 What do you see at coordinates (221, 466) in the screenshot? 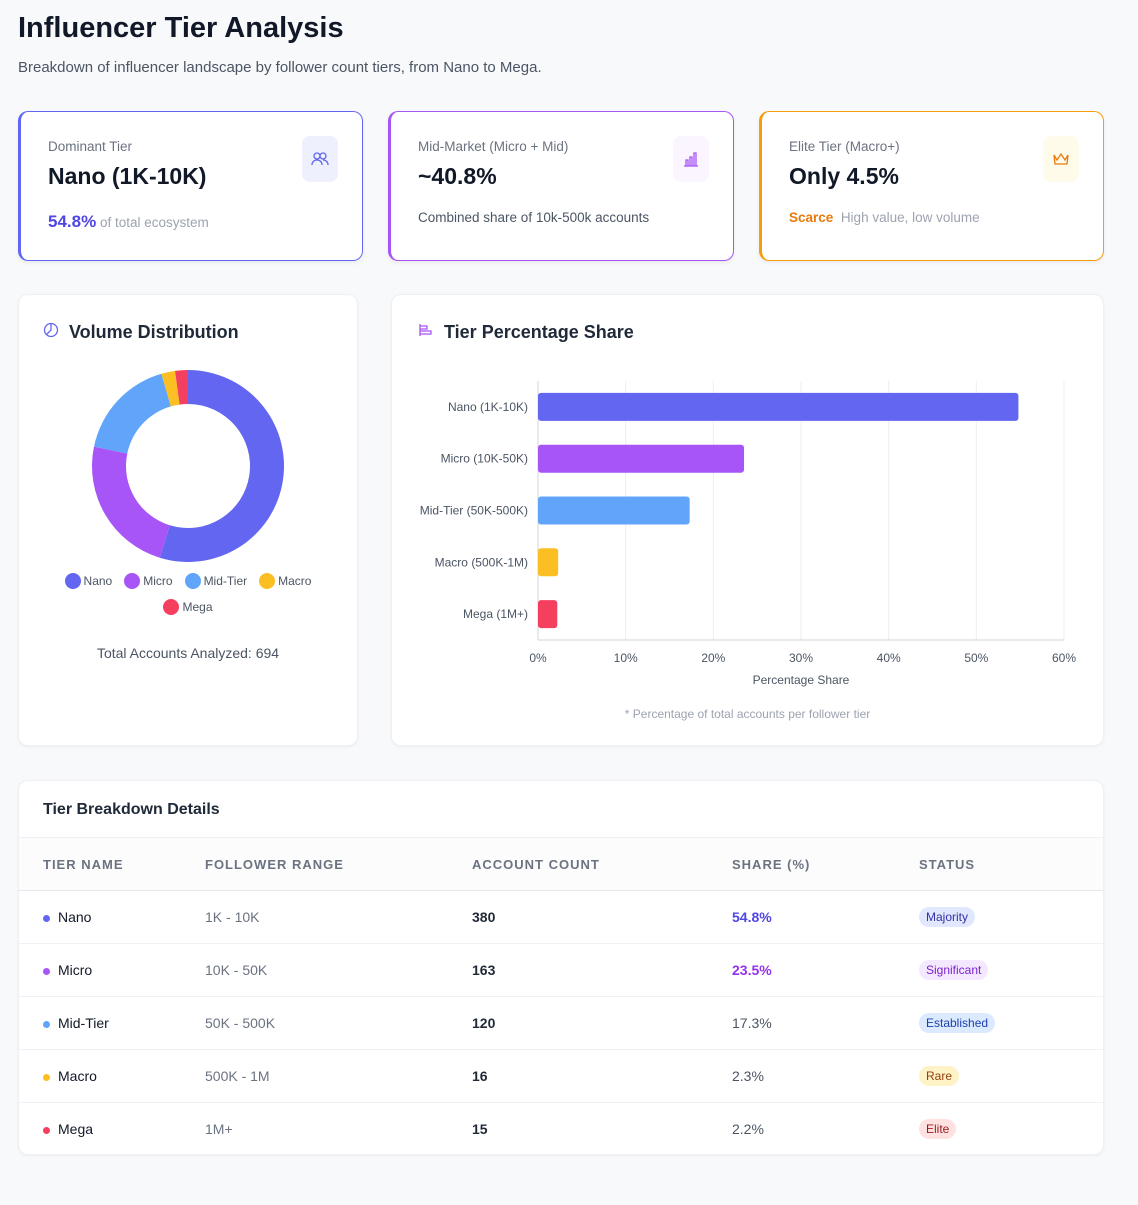
I see `donut-slice-nano` at bounding box center [221, 466].